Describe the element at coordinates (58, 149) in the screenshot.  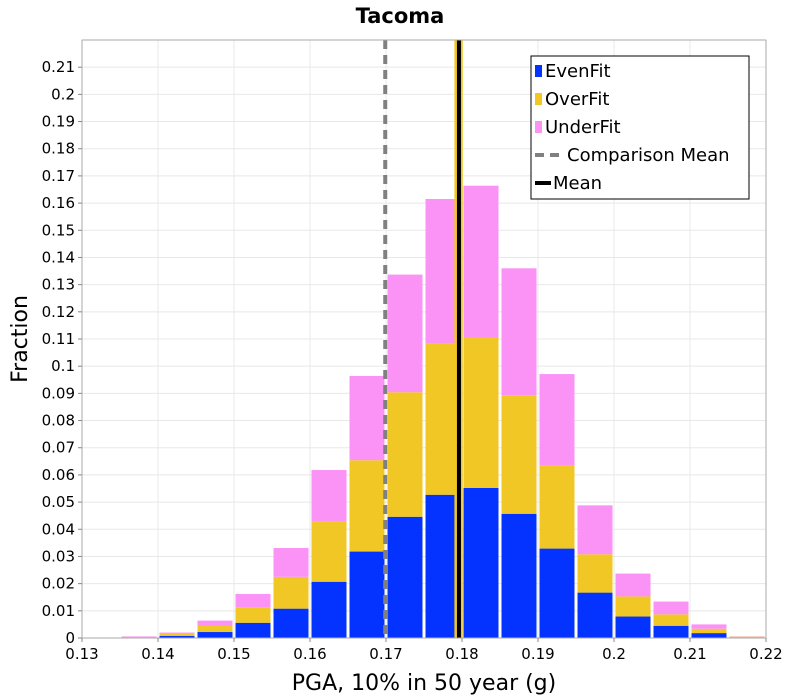
I see `y-tick-label-18: 0.18` at that location.